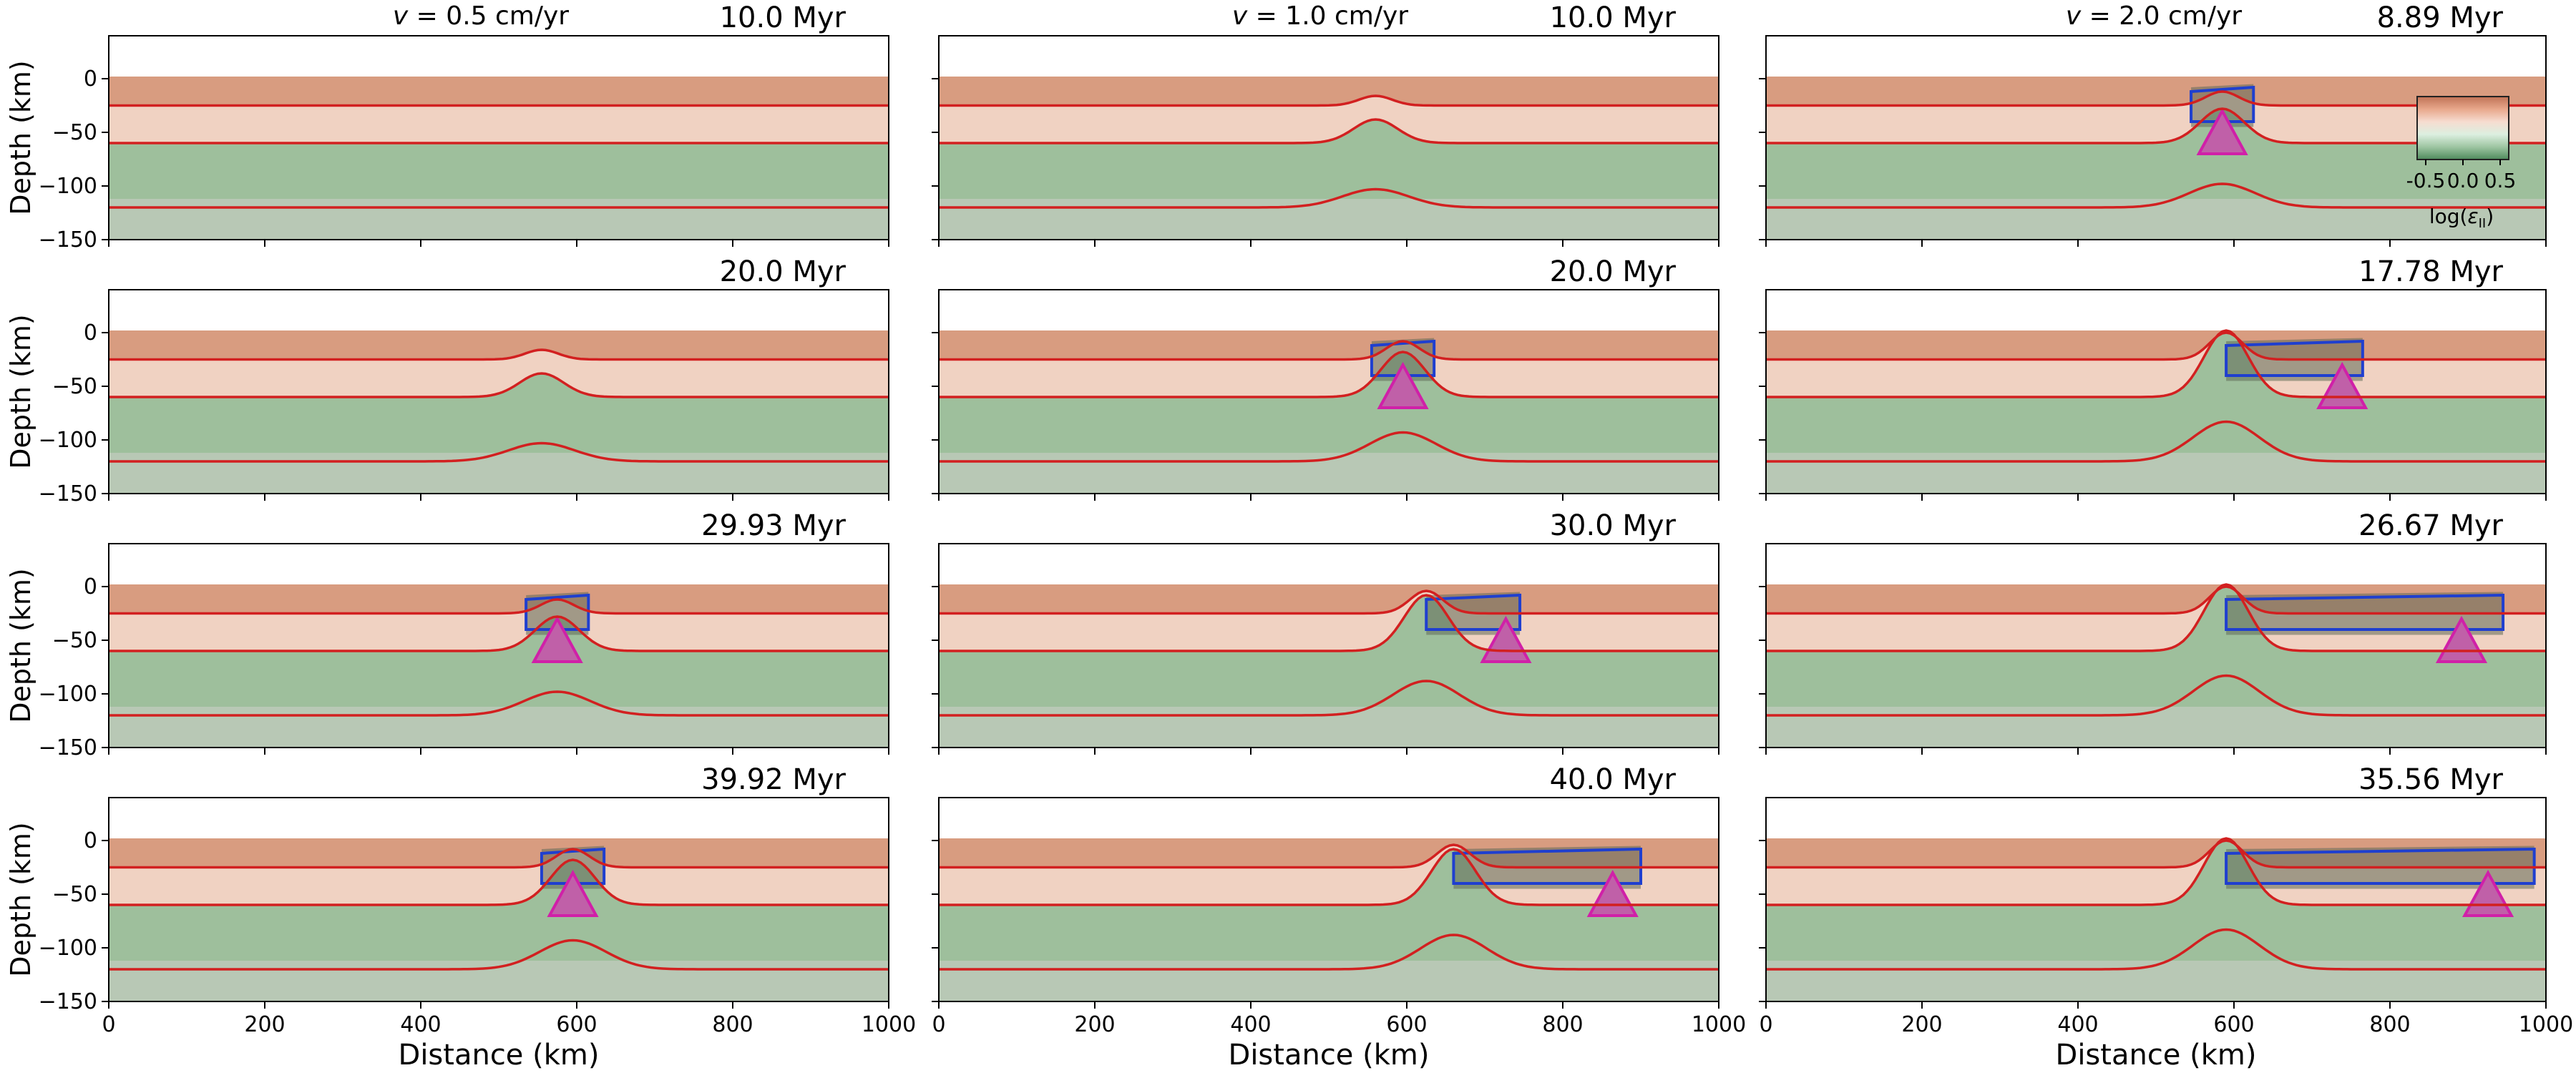  Describe the element at coordinates (2500, 180) in the screenshot. I see `colorbar-tick-label: 0.5` at that location.